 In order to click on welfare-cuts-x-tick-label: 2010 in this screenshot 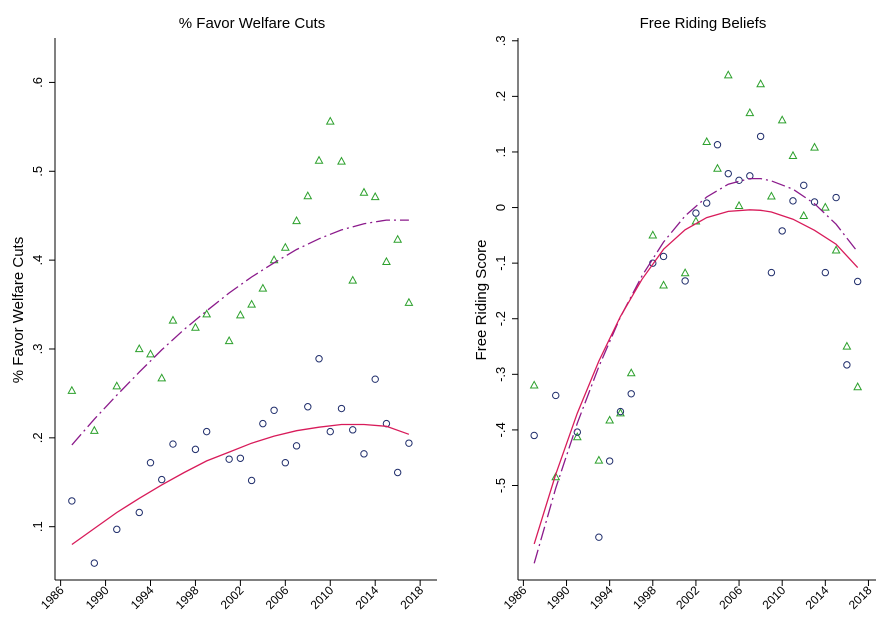, I will do `click(322, 597)`.